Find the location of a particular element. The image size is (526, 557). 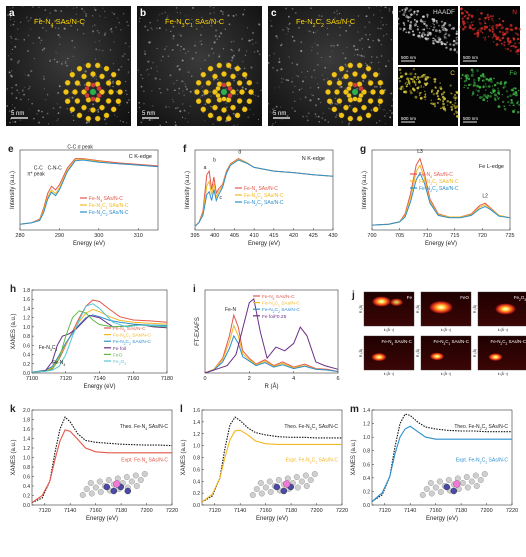

x-tick-label: 715 is located at coordinates (454, 236).